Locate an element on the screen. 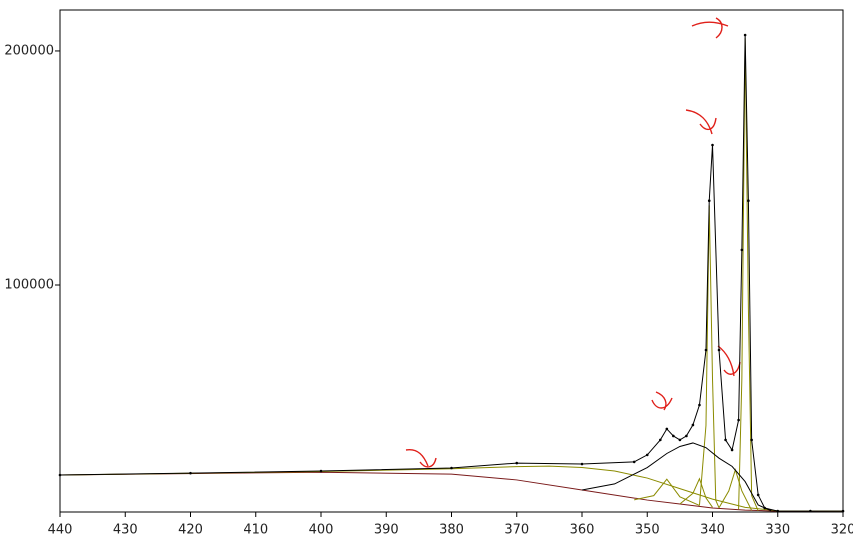 The width and height of the screenshot is (853, 540). x-tick-label: 410 is located at coordinates (255, 530).